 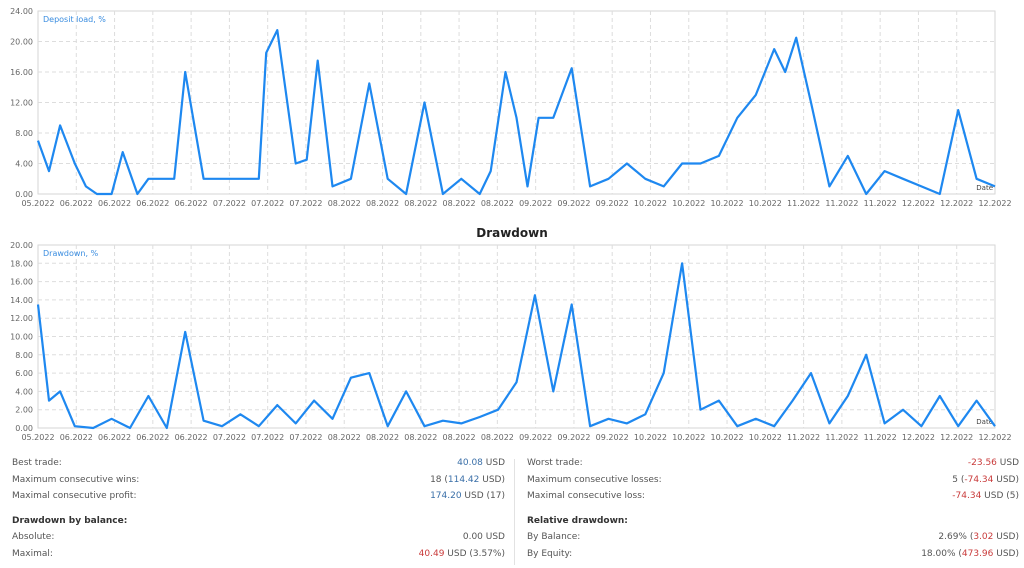 What do you see at coordinates (977, 553) in the screenshot?
I see `by-equity-value: 473.96` at bounding box center [977, 553].